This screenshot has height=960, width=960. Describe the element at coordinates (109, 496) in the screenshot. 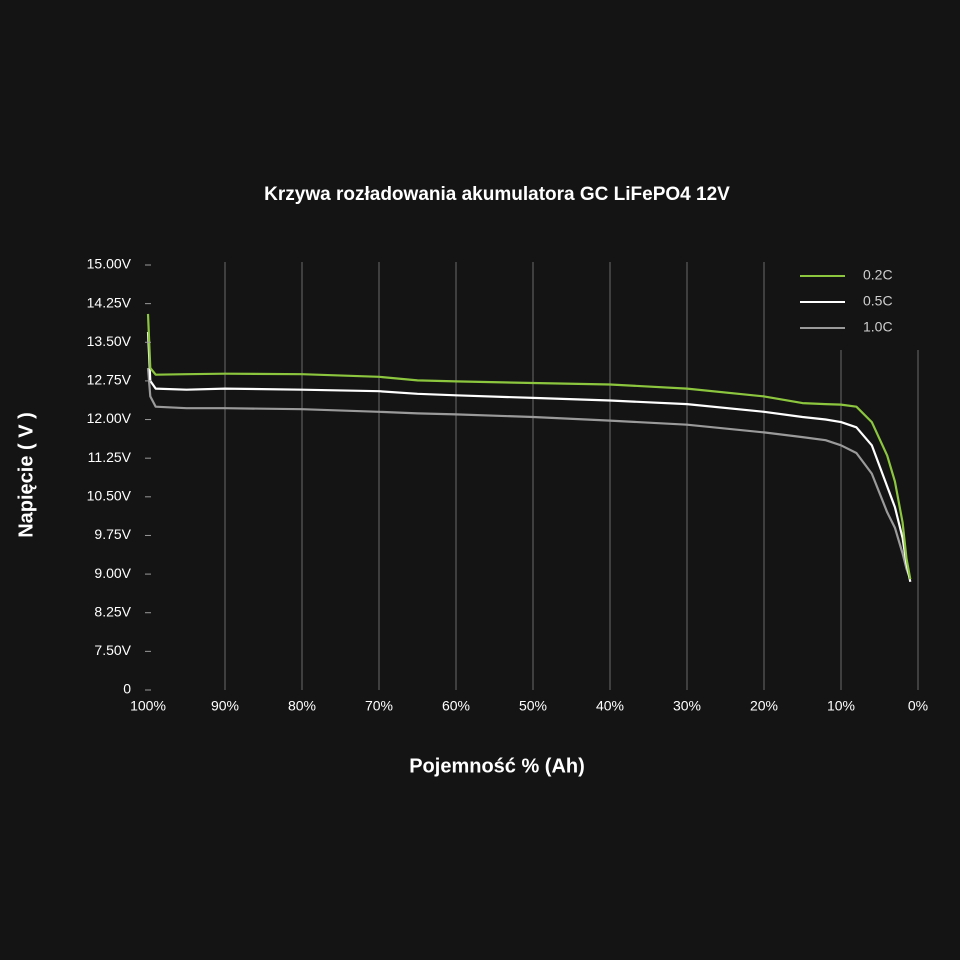

I see `y-tick-label: 10.50V` at that location.